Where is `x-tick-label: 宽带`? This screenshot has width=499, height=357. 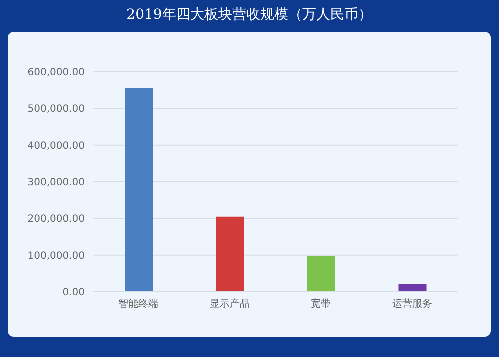 x-tick-label: 宽带 is located at coordinates (321, 304).